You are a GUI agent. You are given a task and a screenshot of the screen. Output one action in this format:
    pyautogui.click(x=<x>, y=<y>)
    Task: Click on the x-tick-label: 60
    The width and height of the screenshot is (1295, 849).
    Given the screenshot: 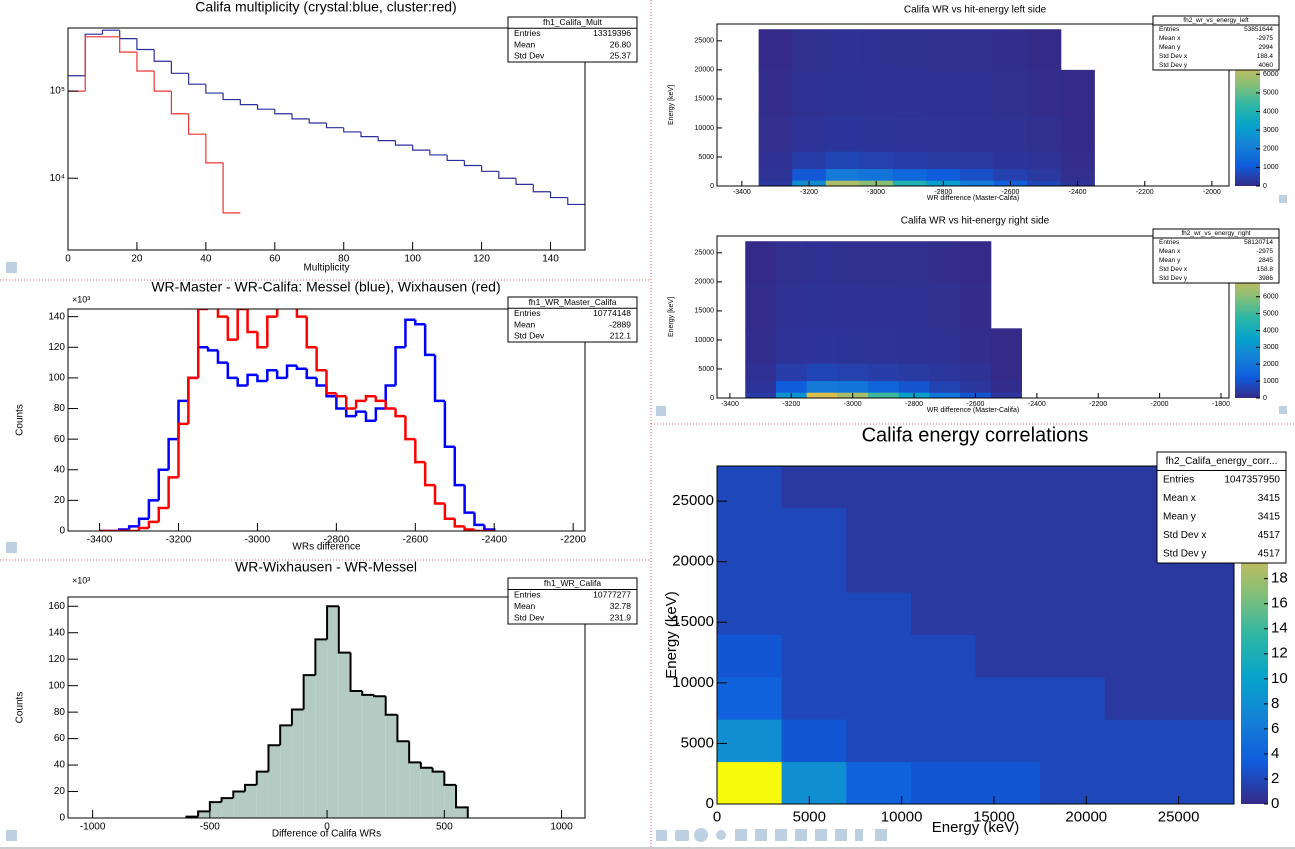 What is the action you would take?
    pyautogui.click(x=275, y=259)
    